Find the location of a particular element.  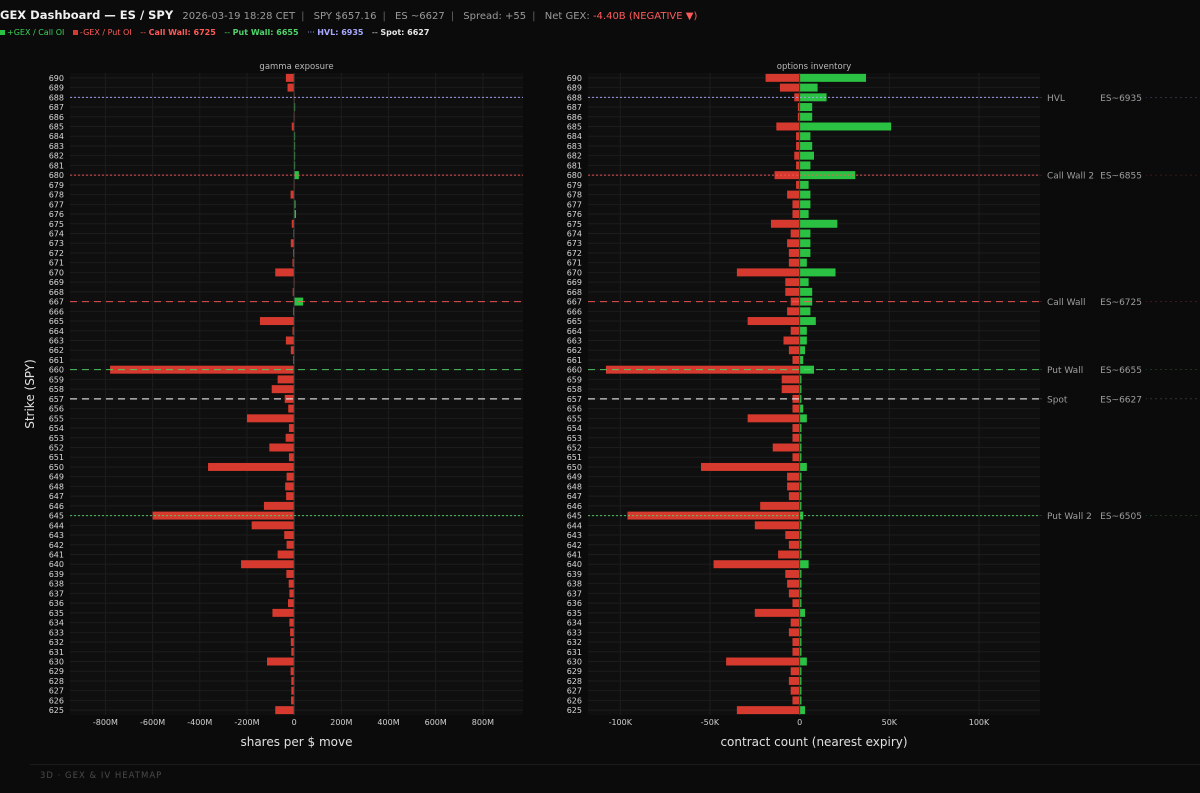

strike-label: 663 is located at coordinates (574, 341).